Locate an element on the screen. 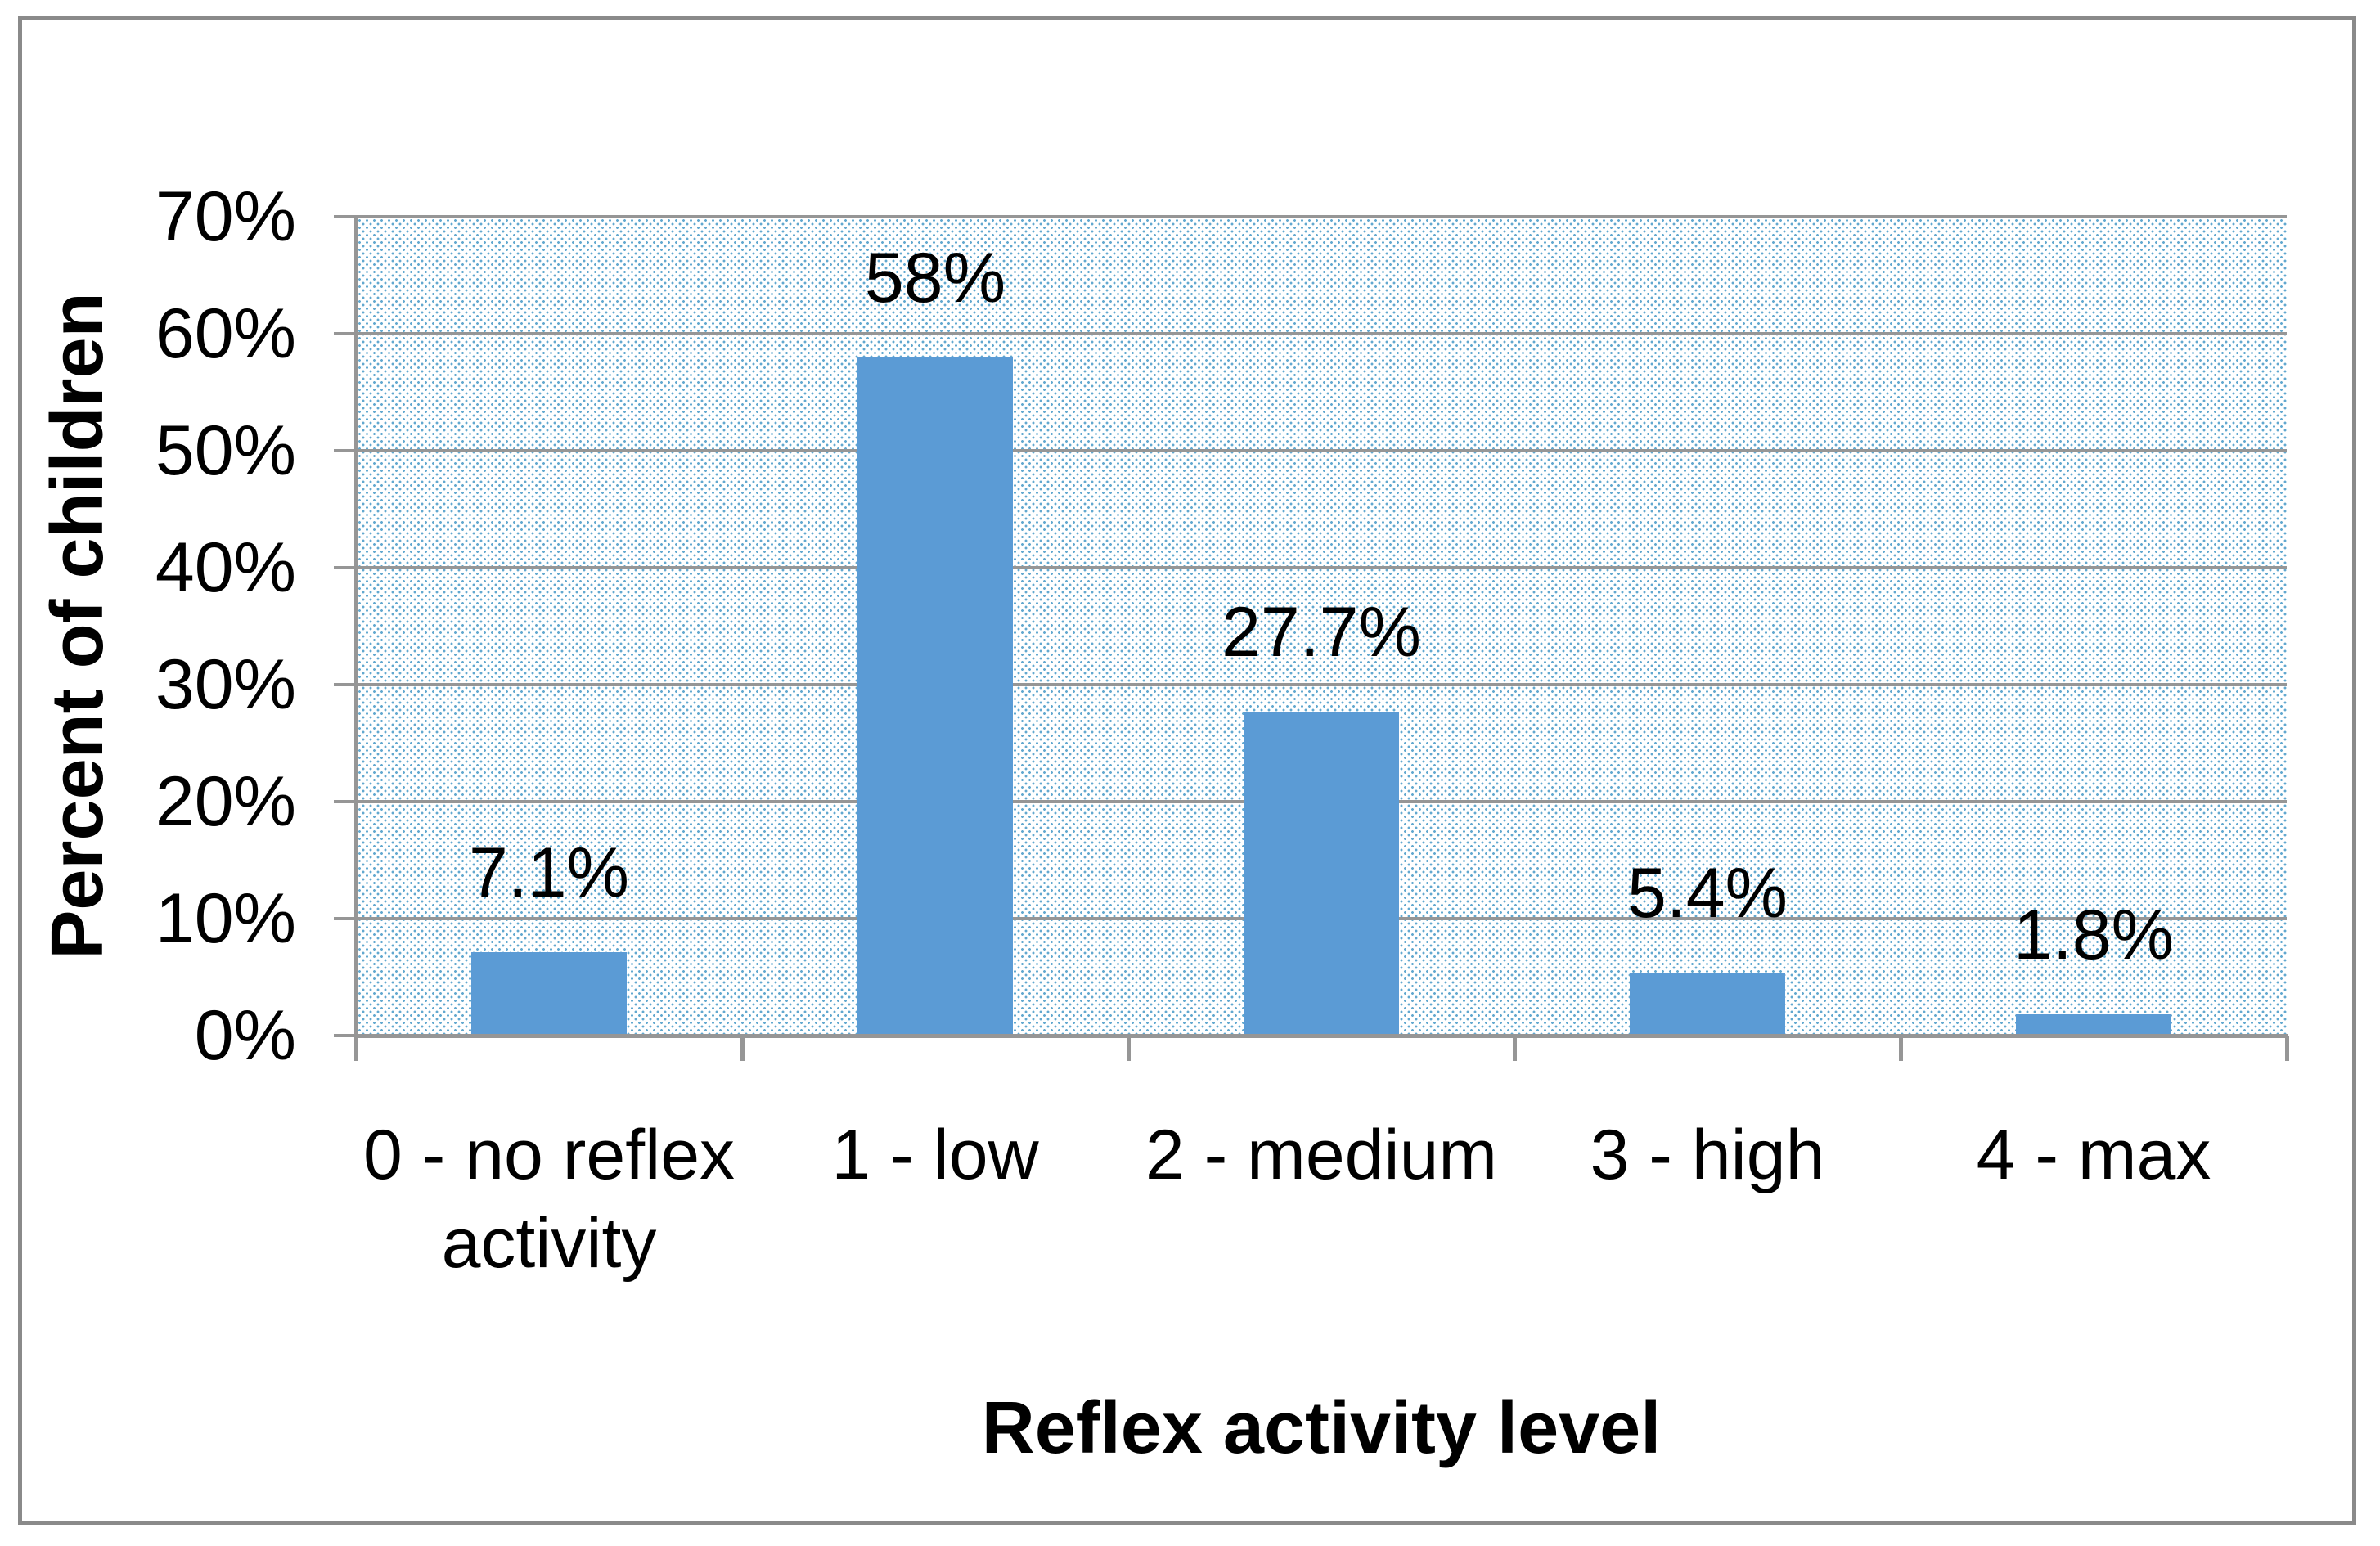 Image resolution: width=2380 pixels, height=1546 pixels. category-label: 4 - max is located at coordinates (2093, 1155).